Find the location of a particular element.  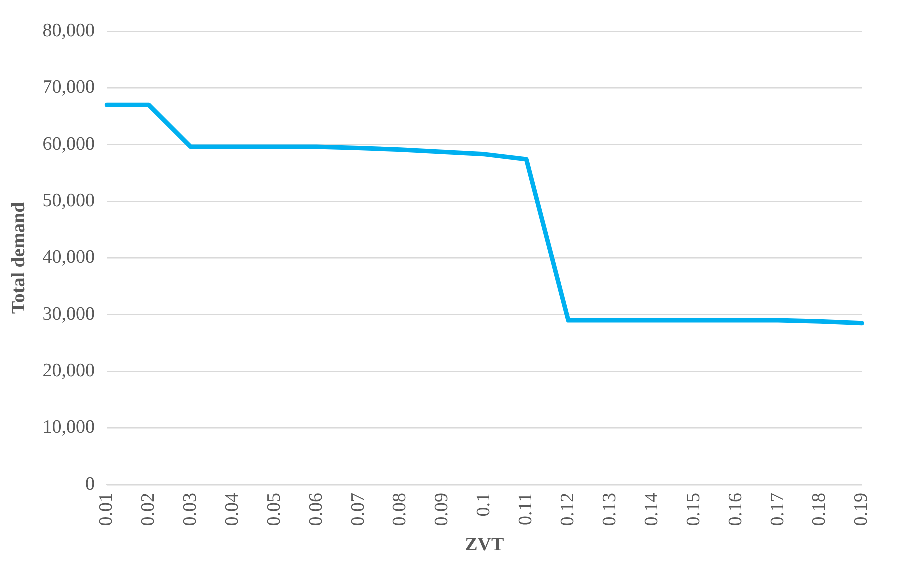

x-tick-label: 0.04 is located at coordinates (232, 509).